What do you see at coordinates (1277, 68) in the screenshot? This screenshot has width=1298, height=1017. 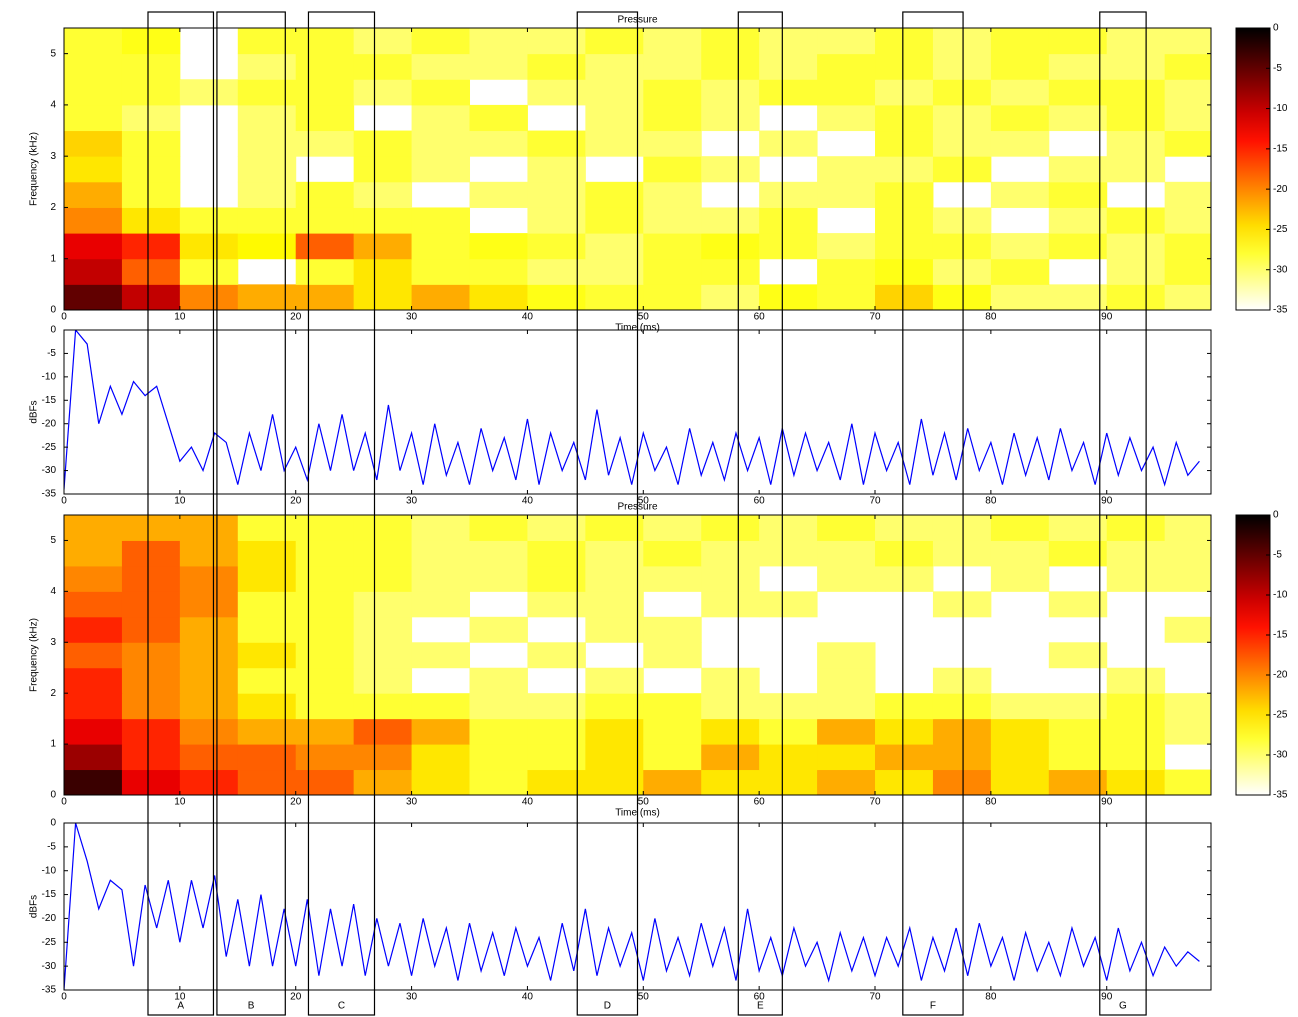 I see `colorbar-tick-label: -5` at bounding box center [1277, 68].